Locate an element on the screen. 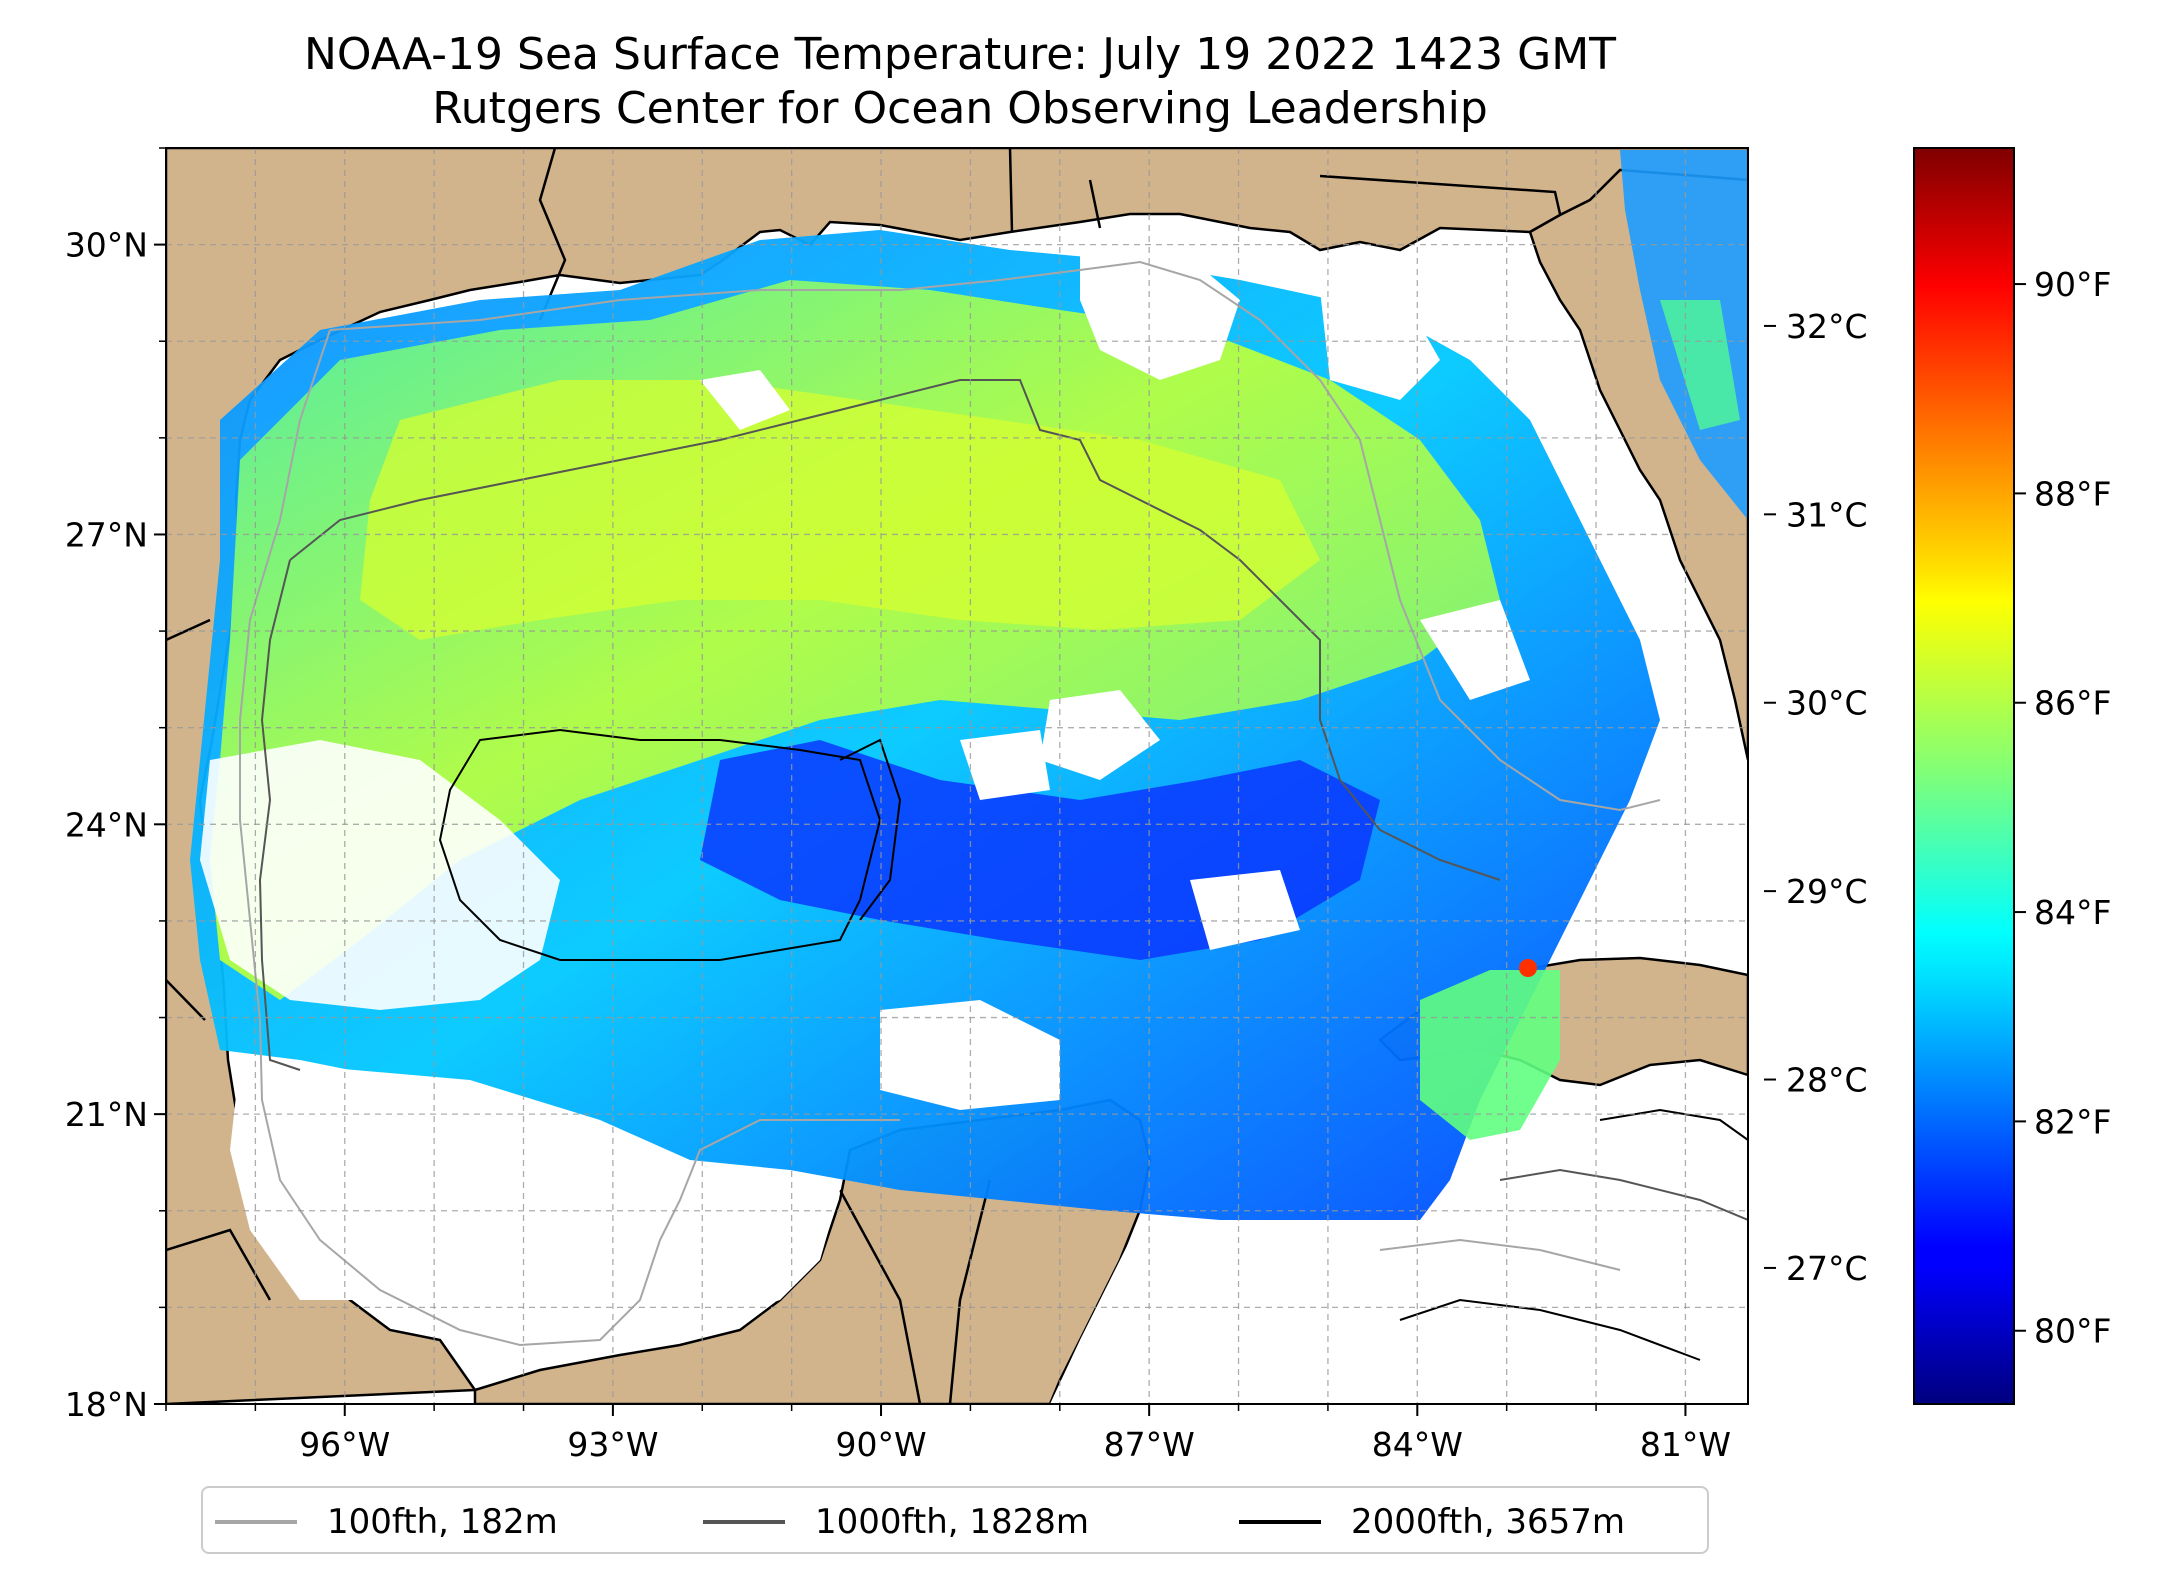 This screenshot has height=1582, width=2160. y-tick-label: 24°N is located at coordinates (106, 824).